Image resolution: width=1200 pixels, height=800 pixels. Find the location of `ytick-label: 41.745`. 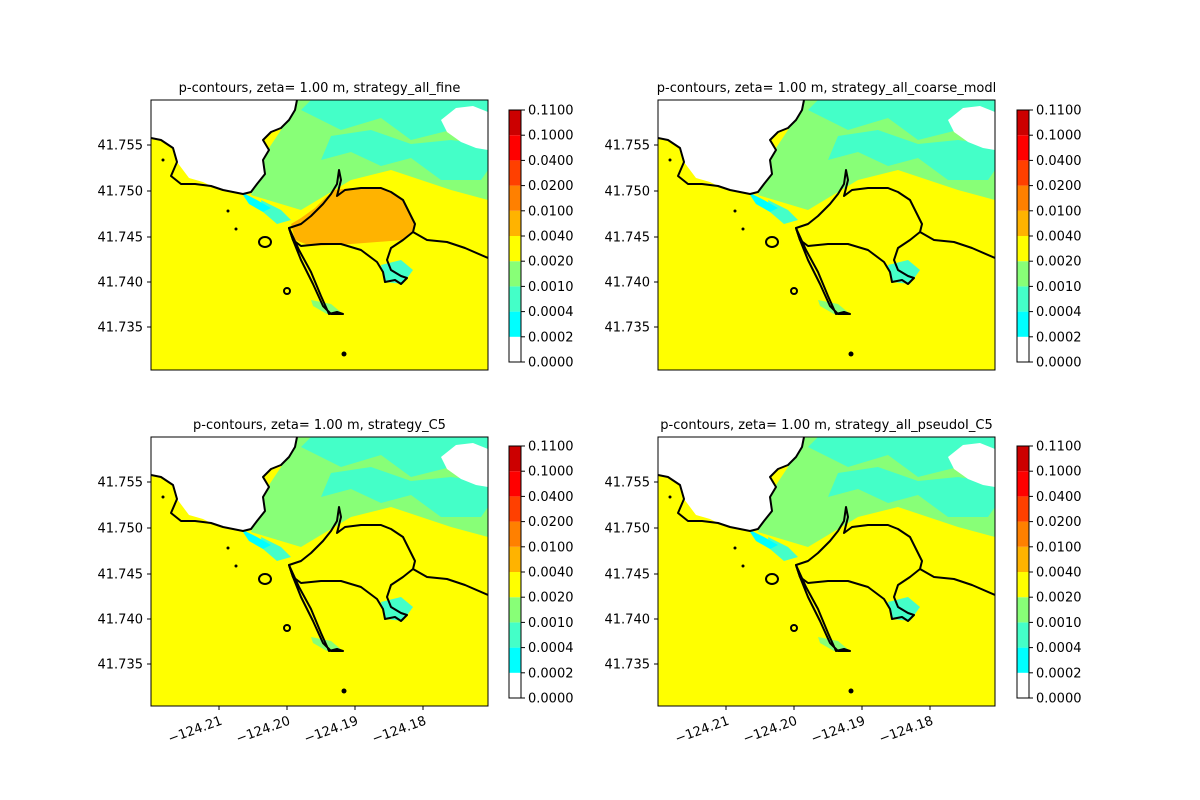

ytick-label: 41.745 is located at coordinates (121, 238).